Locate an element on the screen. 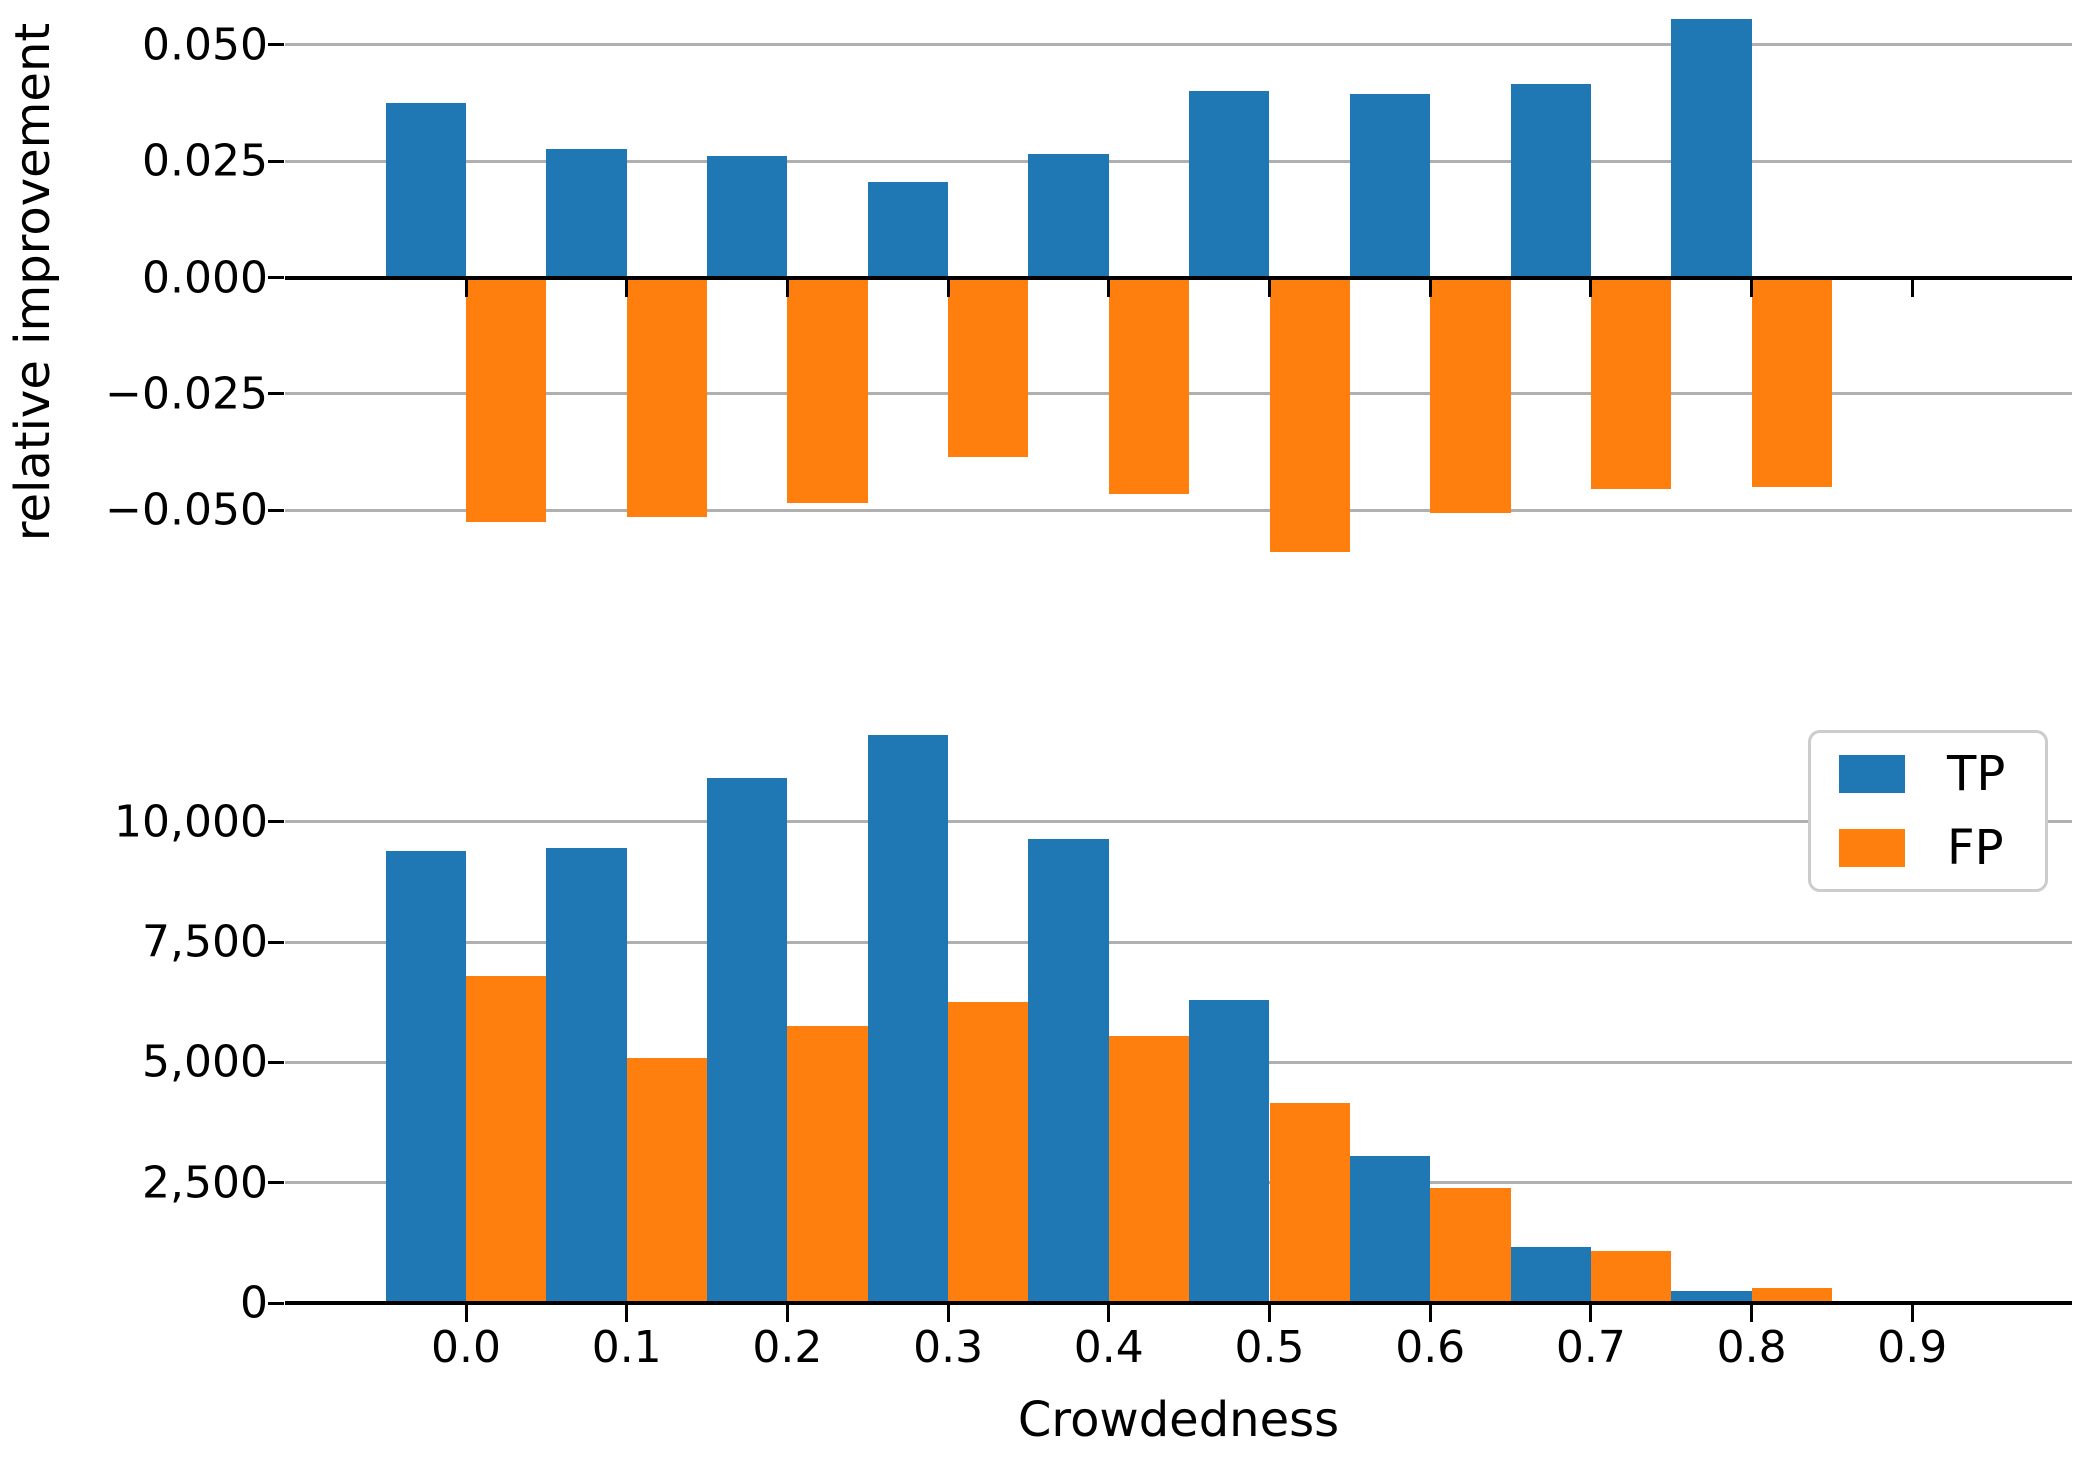 This screenshot has height=1467, width=2088. y-tick-label: −0.050 is located at coordinates (186, 510).